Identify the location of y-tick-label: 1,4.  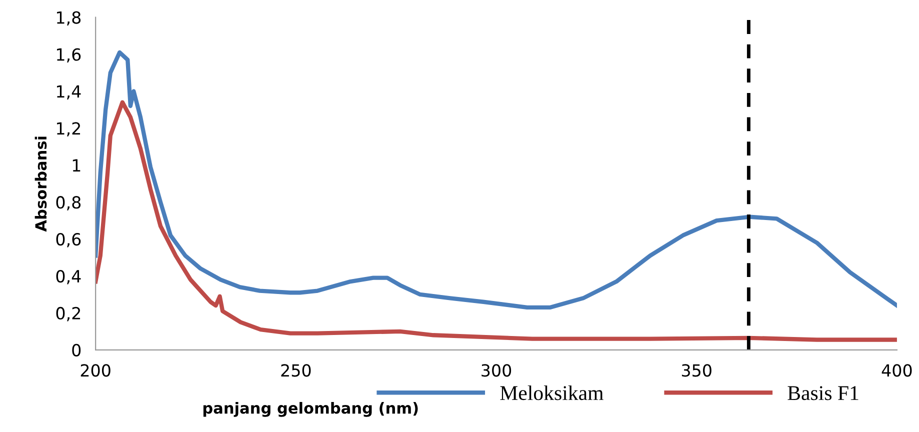
(69, 92).